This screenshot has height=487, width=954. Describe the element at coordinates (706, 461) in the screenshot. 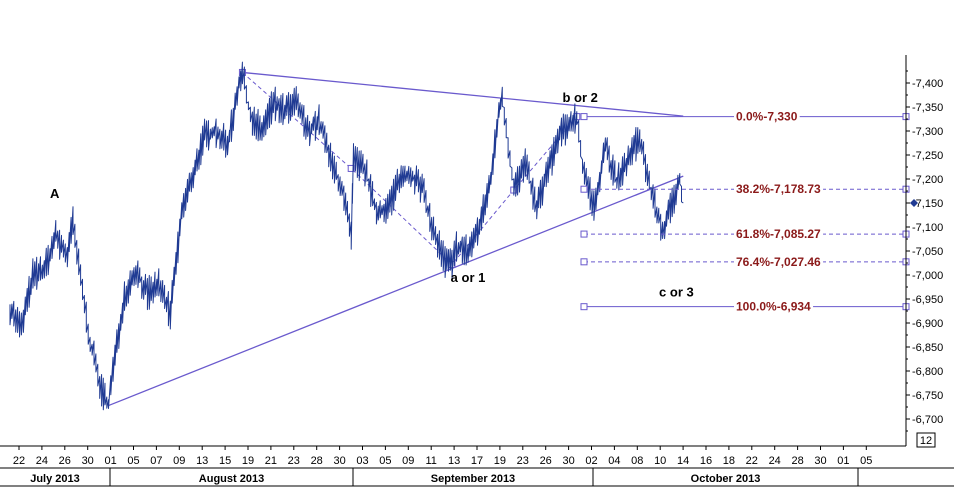

I see `x-axis-day-label: 16` at that location.